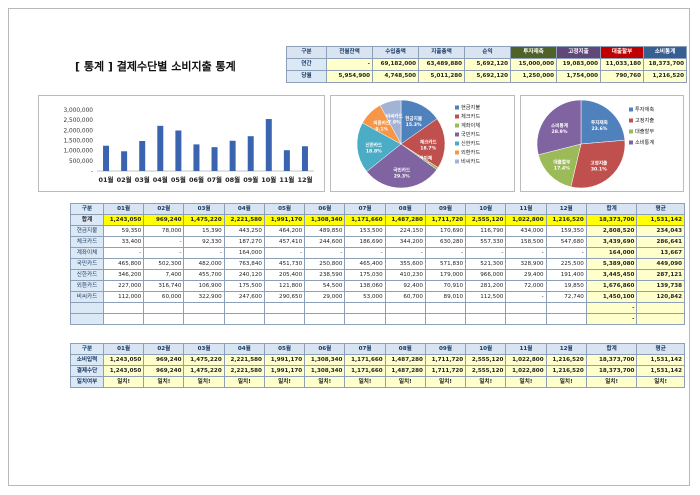  Describe the element at coordinates (445, 286) in the screenshot. I see `table-cell: 70,910` at that location.